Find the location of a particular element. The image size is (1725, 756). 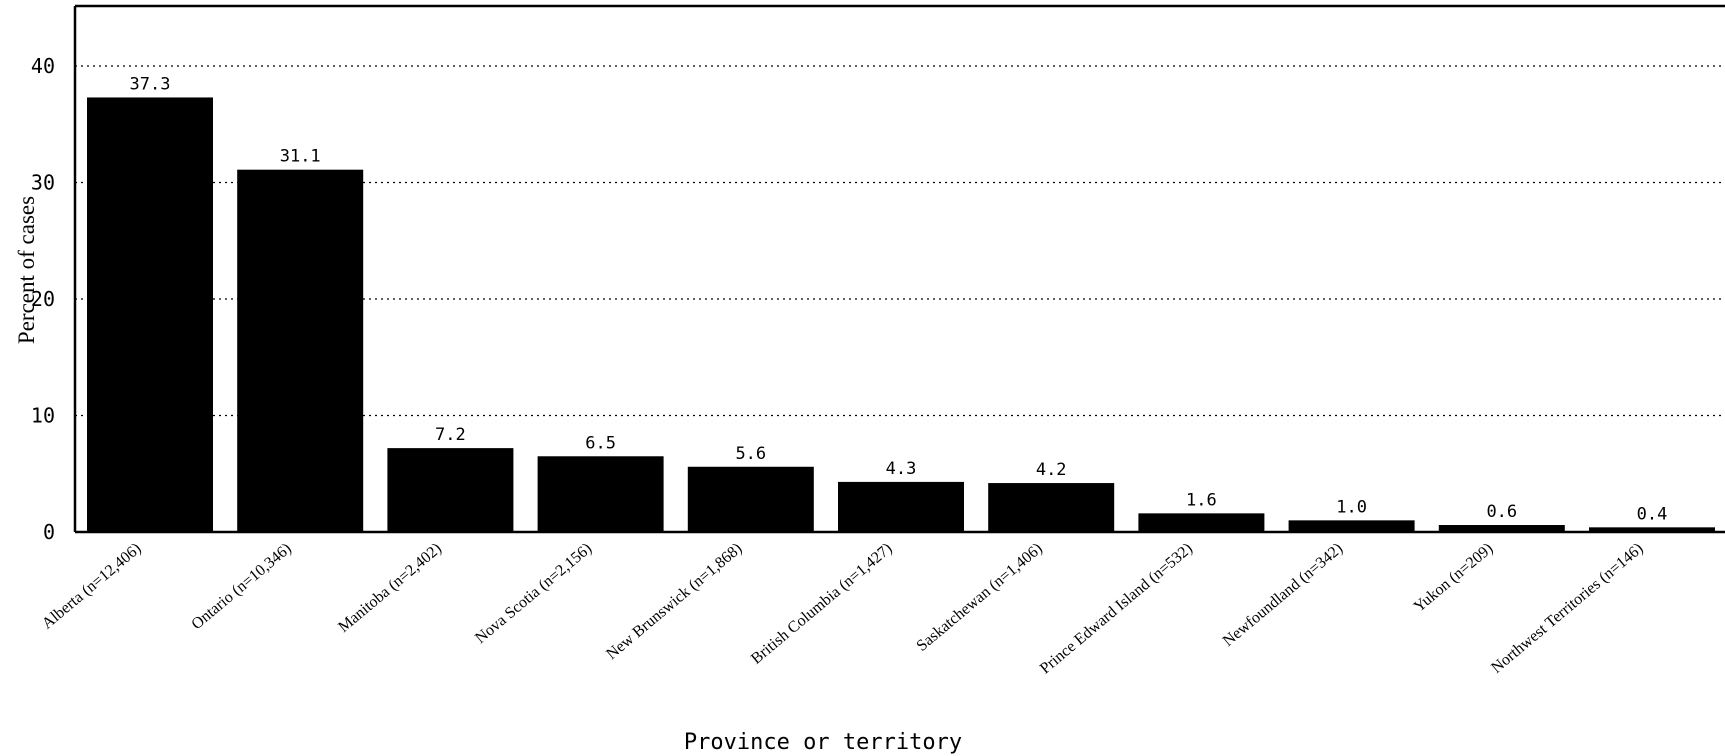

category-label: Saskatchewan (n=1,406) is located at coordinates (980, 597).